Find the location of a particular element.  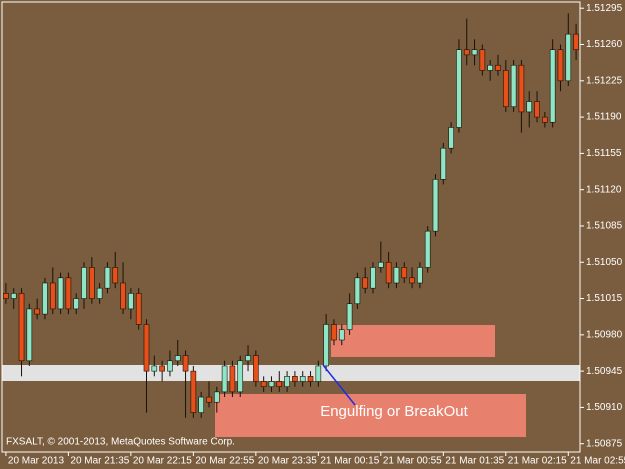

x-tick-label: 21 Mar 01:35 is located at coordinates (474, 461).